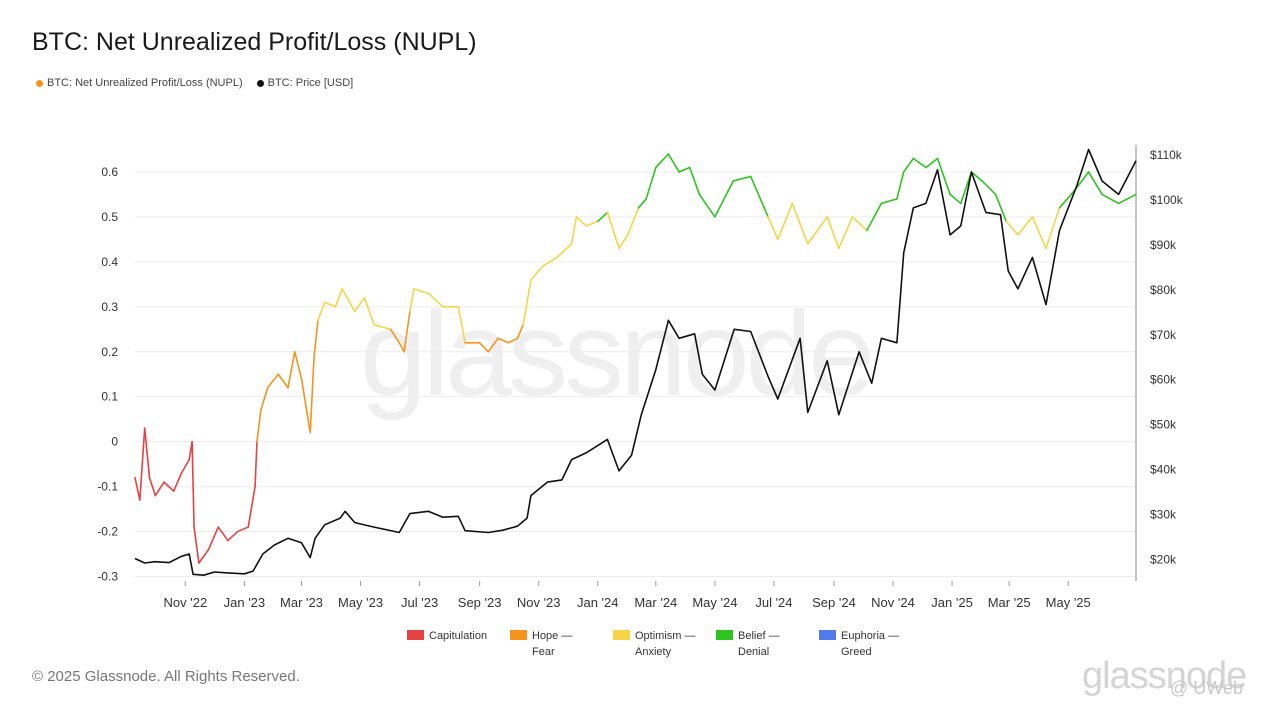 Image resolution: width=1269 pixels, height=714 pixels. What do you see at coordinates (254, 42) in the screenshot?
I see `chart-title: BTC: Net Unrealized Profit/Loss (NUPL)` at bounding box center [254, 42].